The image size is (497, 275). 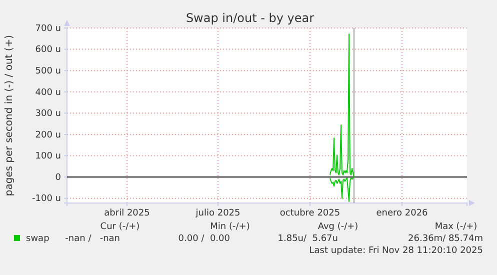 I want to click on y-tick-label: -100 u, so click(x=46, y=199).